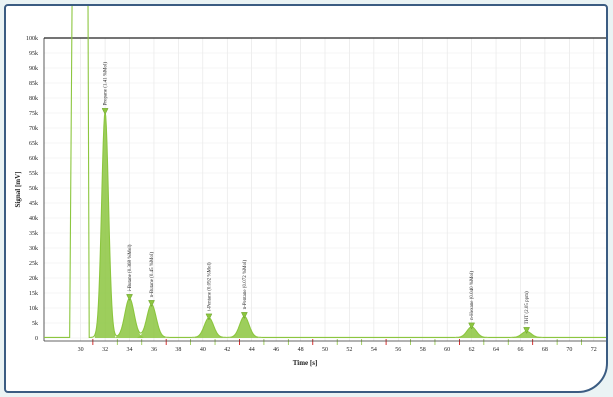 The height and width of the screenshot is (397, 613). Describe the element at coordinates (33, 54) in the screenshot. I see `y-tick-label: 95k` at that location.